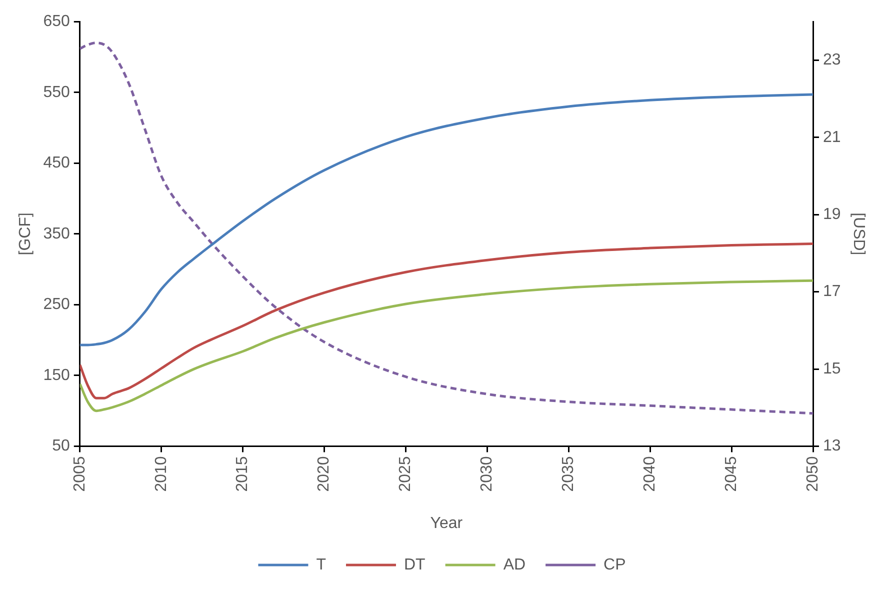  What do you see at coordinates (415, 565) in the screenshot?
I see `legend-label: DT` at bounding box center [415, 565].